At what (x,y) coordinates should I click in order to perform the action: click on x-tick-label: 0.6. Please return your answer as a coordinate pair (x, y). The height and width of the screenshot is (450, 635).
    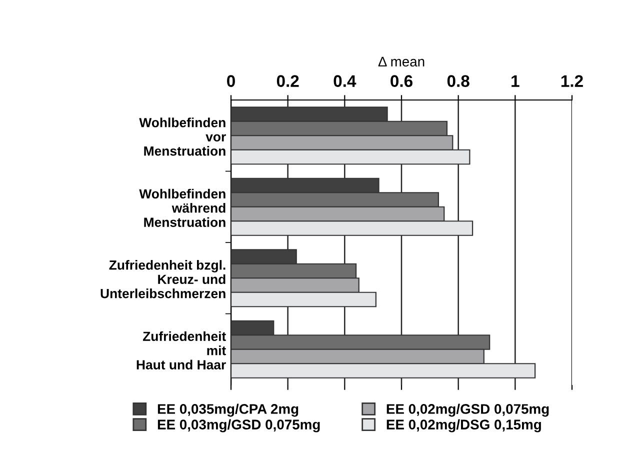
    Looking at the image, I should click on (401, 81).